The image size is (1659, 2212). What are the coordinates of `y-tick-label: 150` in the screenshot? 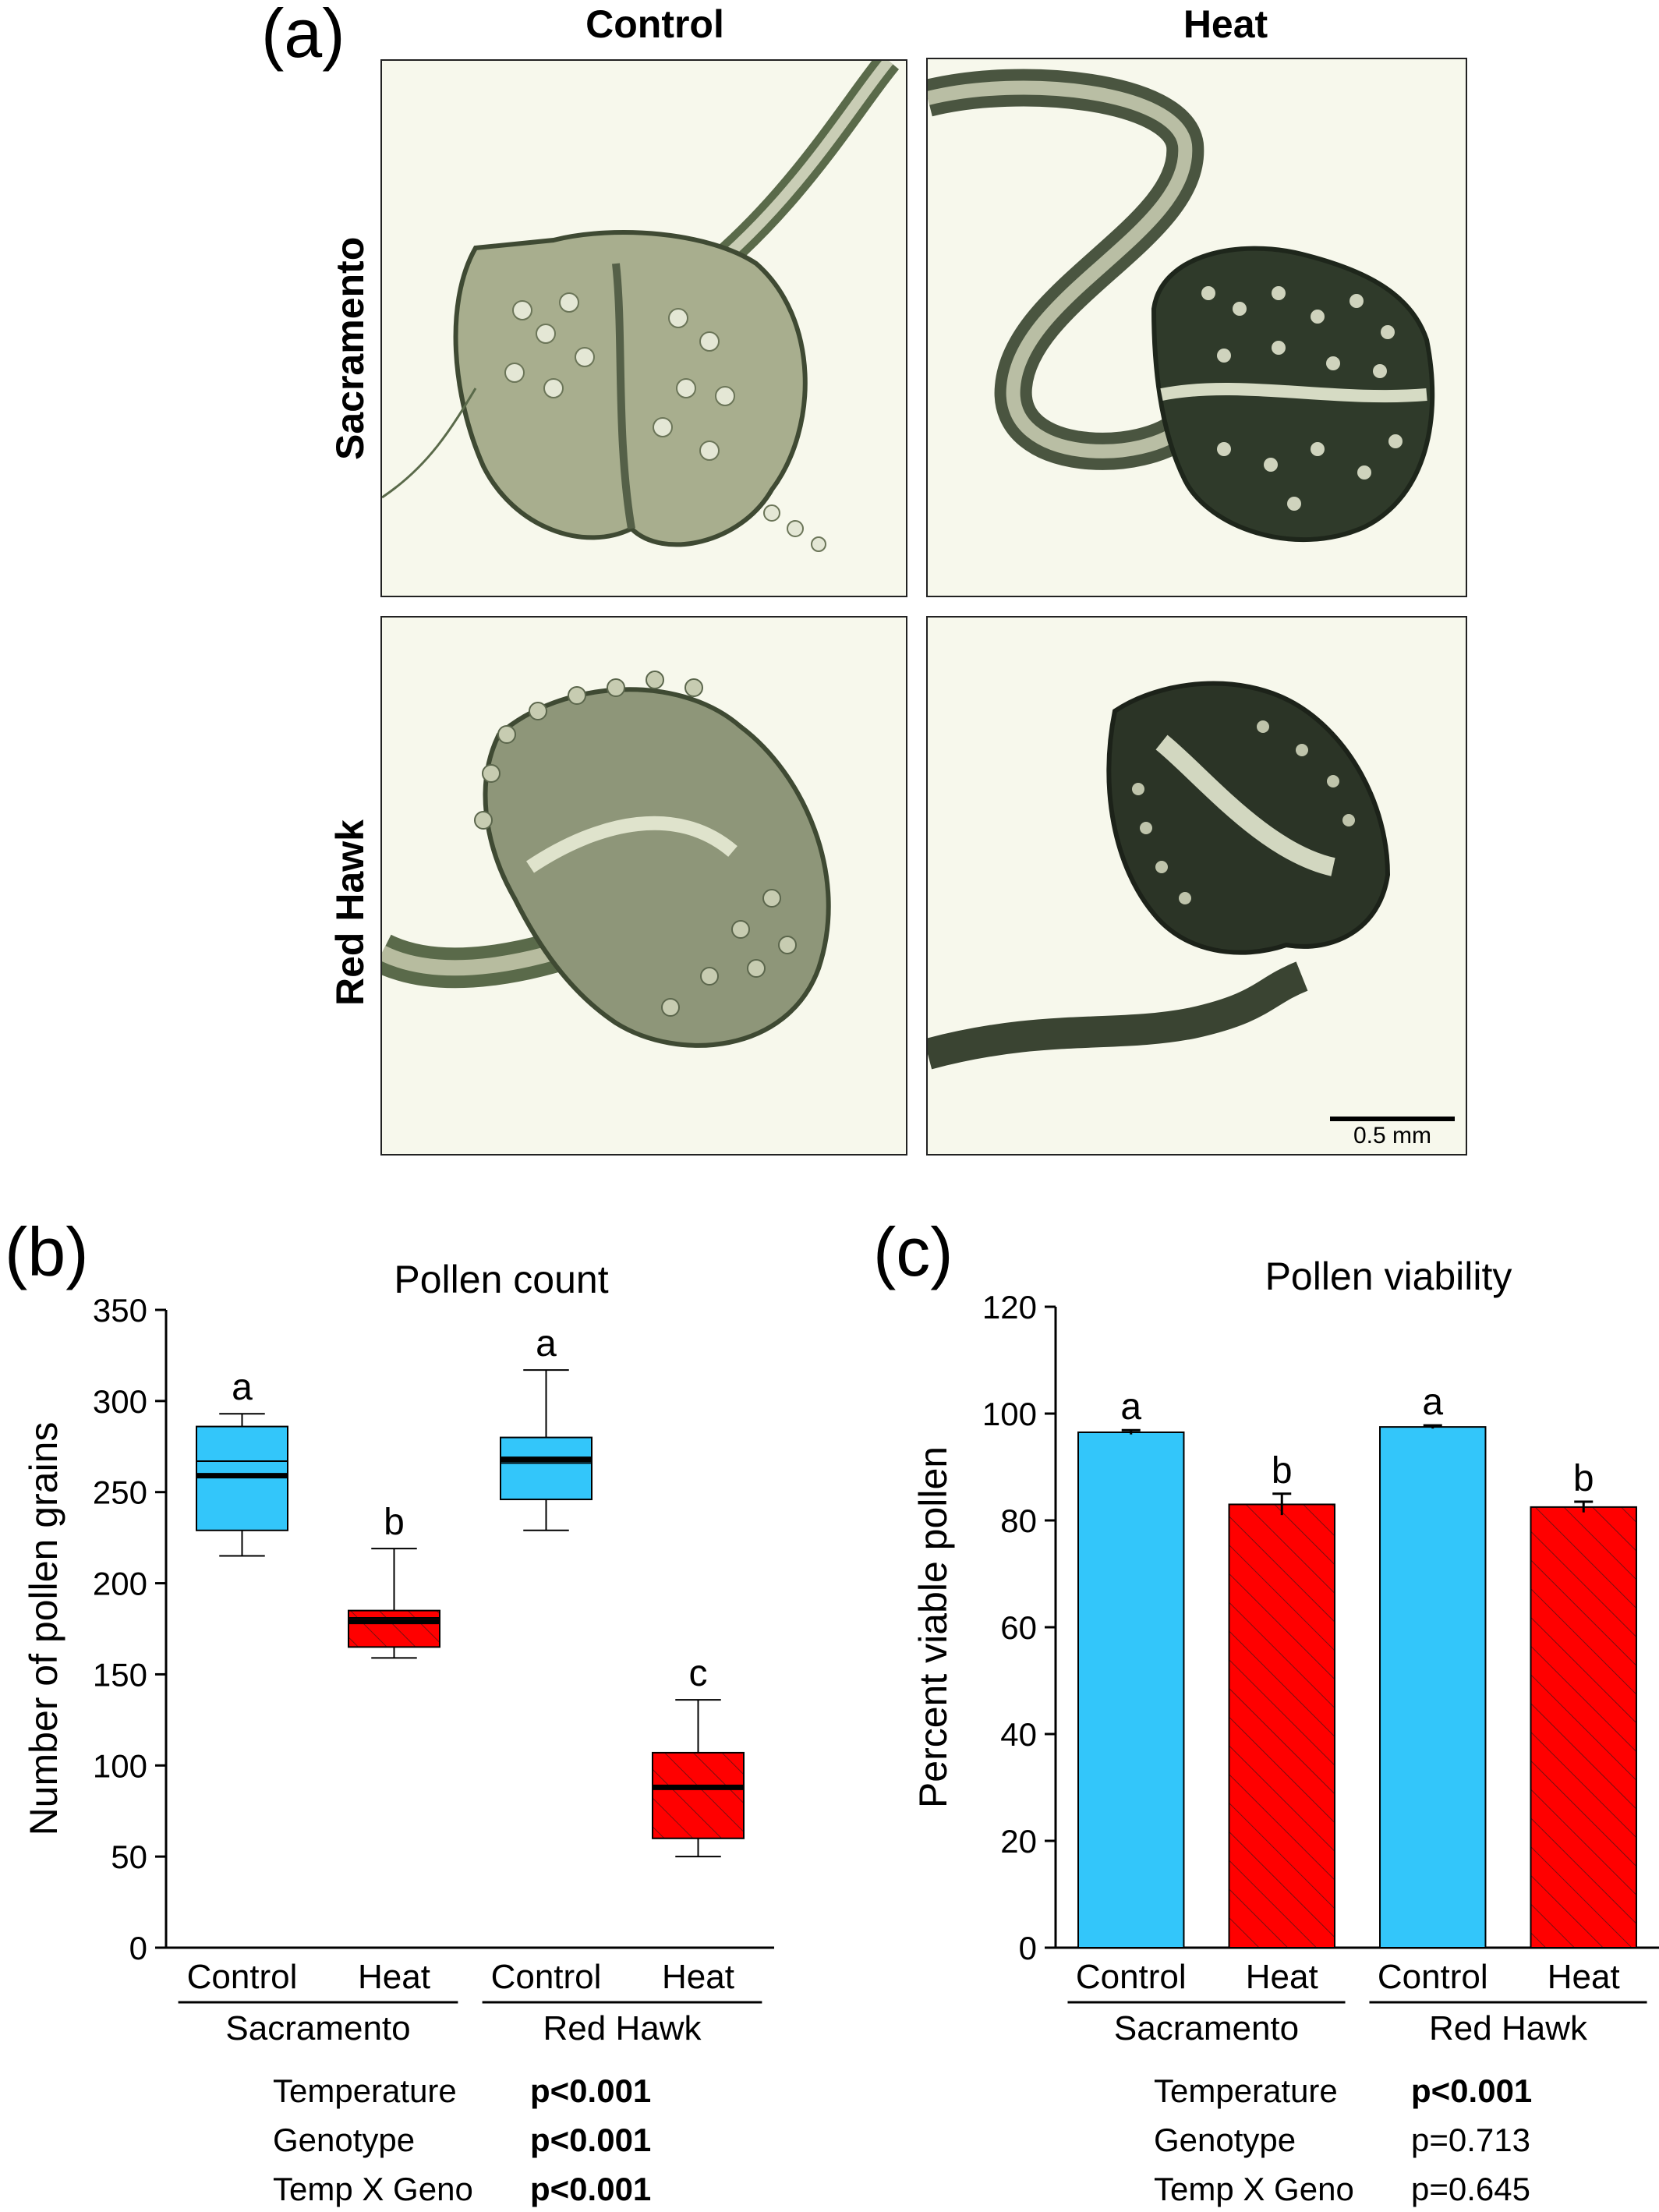 It's located at (120, 1674).